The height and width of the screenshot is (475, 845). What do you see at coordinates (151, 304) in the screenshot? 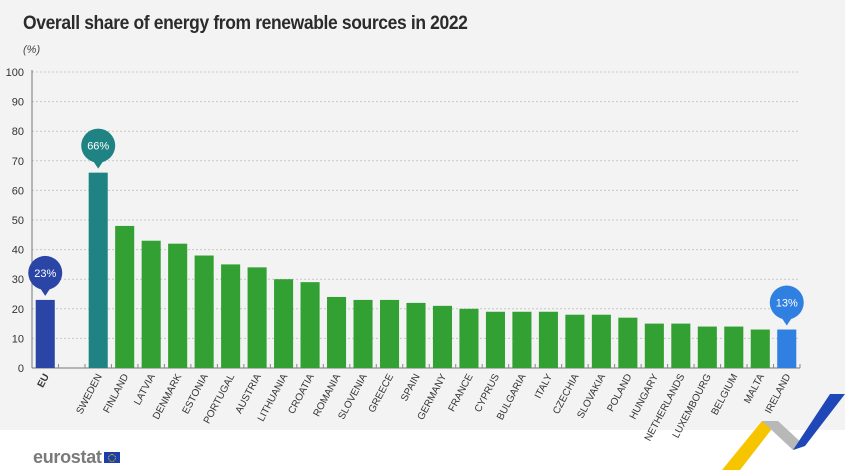
I see `bar-latvia` at bounding box center [151, 304].